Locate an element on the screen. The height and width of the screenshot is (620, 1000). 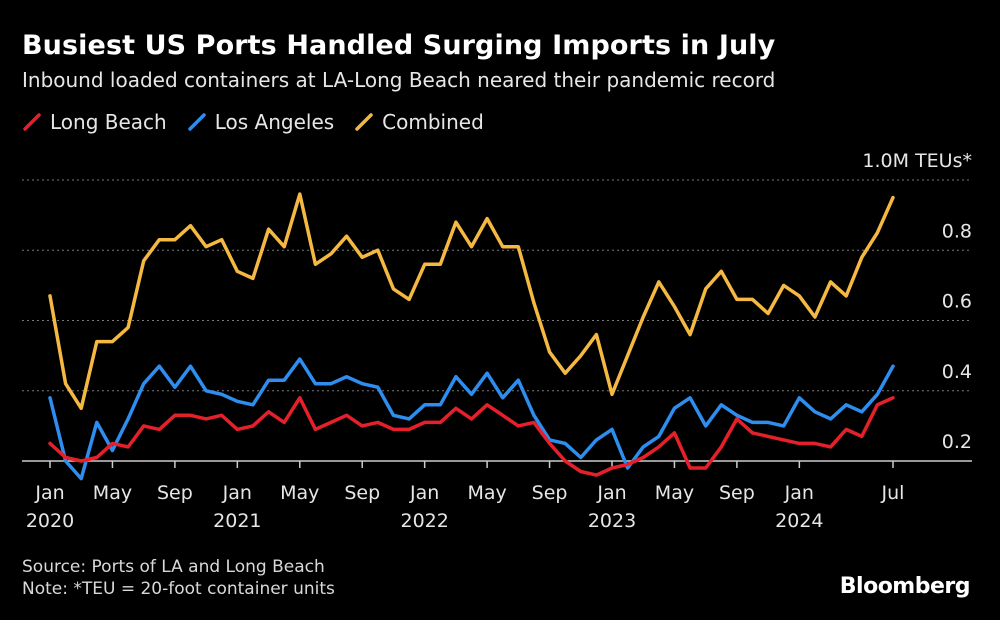
legend-item-combined: Combined is located at coordinates (419, 122).